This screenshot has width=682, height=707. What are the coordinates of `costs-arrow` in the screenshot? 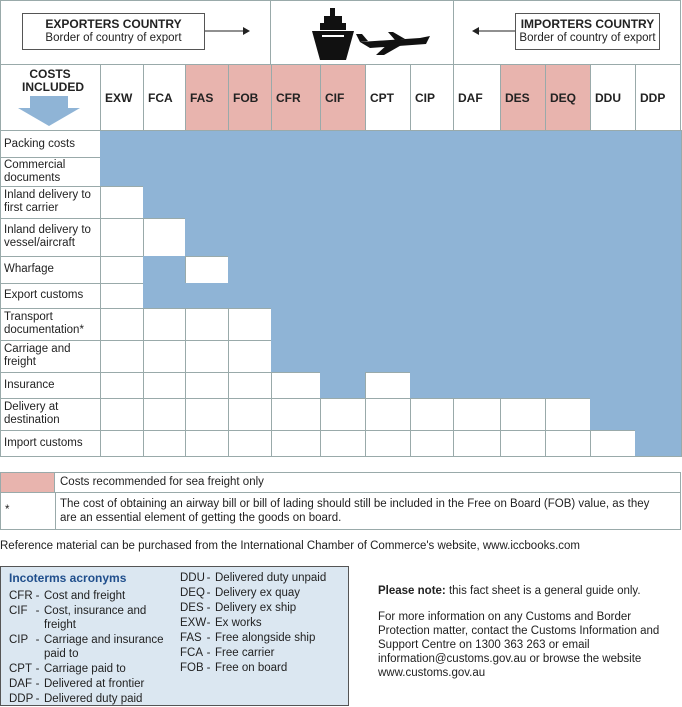 It's located at (49, 111).